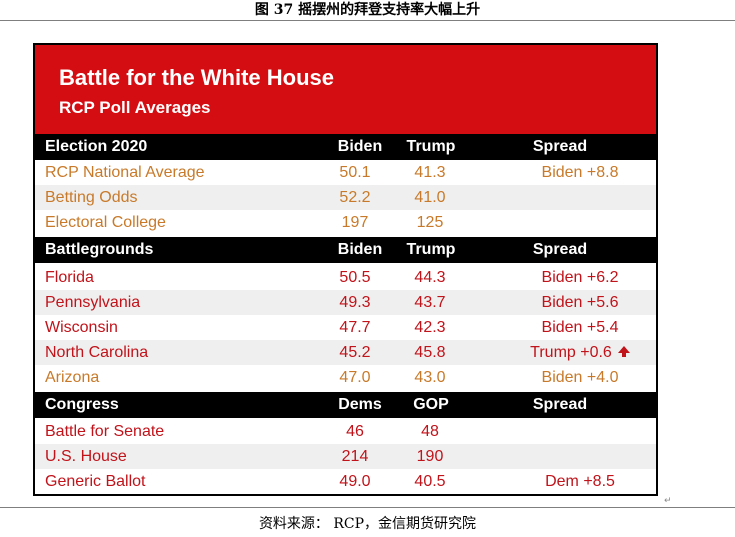 The height and width of the screenshot is (537, 735). Describe the element at coordinates (355, 172) in the screenshot. I see `row-value-a: 50.1` at that location.